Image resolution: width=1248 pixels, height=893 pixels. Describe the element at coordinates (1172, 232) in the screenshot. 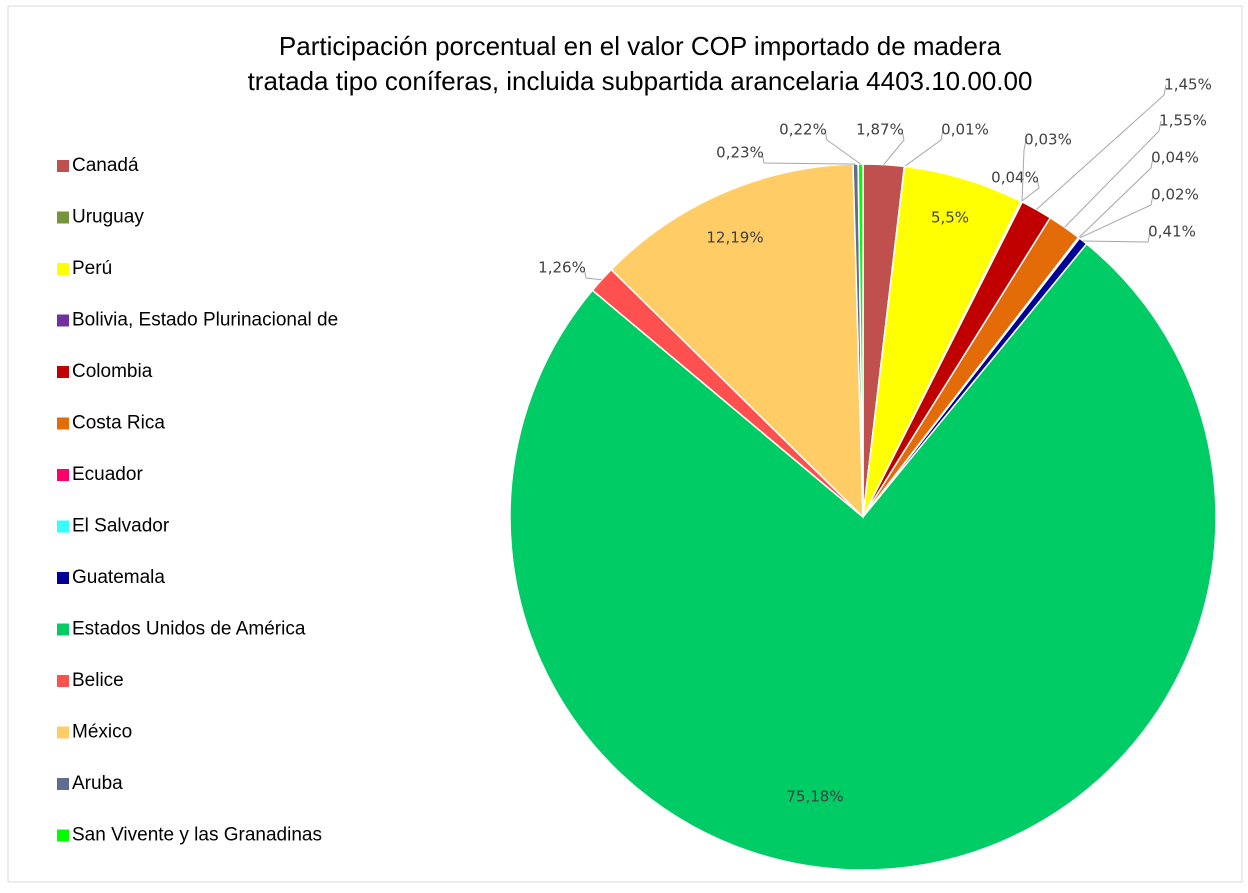

I see `data-label: 0,41%` at that location.